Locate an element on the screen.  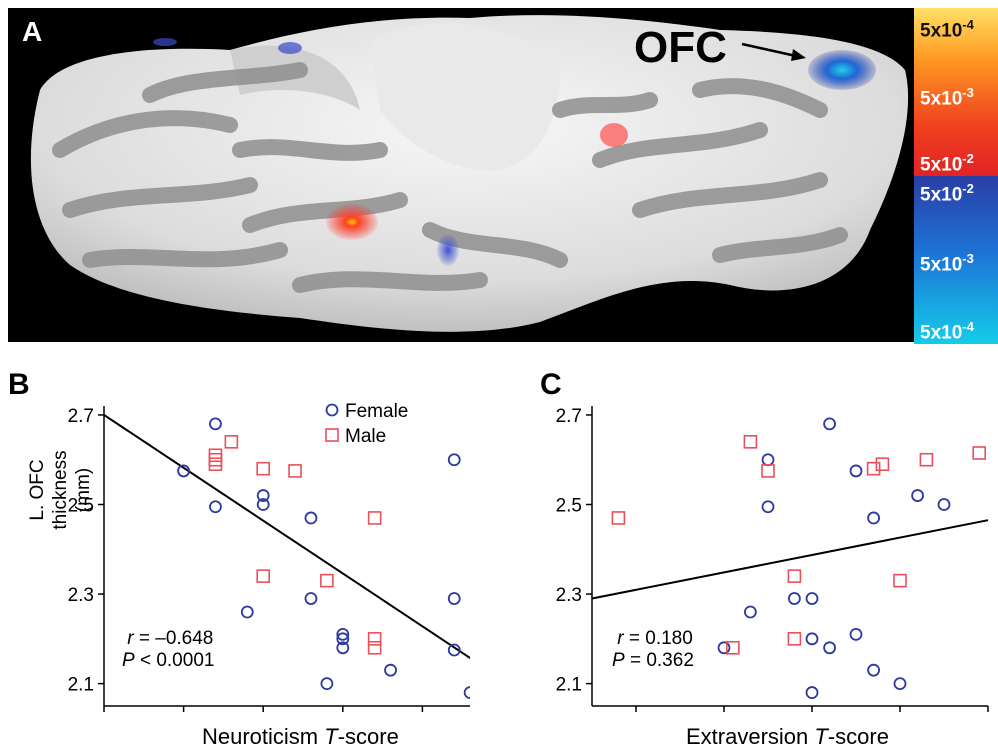
panel-letter-a: A is located at coordinates (32, 31).